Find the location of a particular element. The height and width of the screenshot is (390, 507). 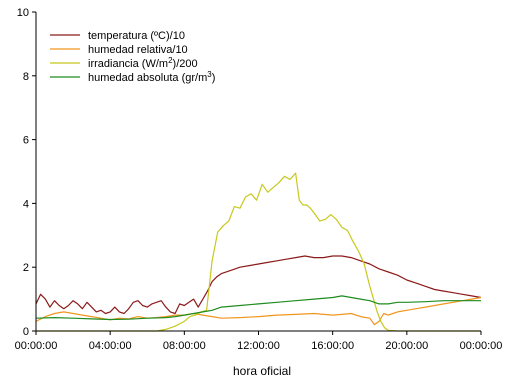

legend-label-2: humedad relativa/10 is located at coordinates (138, 50).